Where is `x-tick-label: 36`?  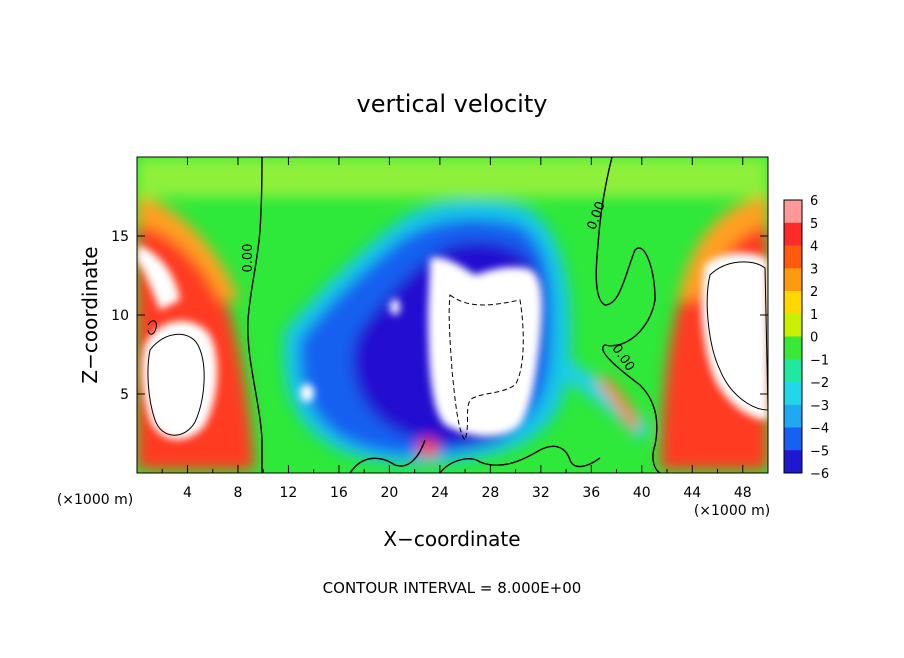 x-tick-label: 36 is located at coordinates (591, 493).